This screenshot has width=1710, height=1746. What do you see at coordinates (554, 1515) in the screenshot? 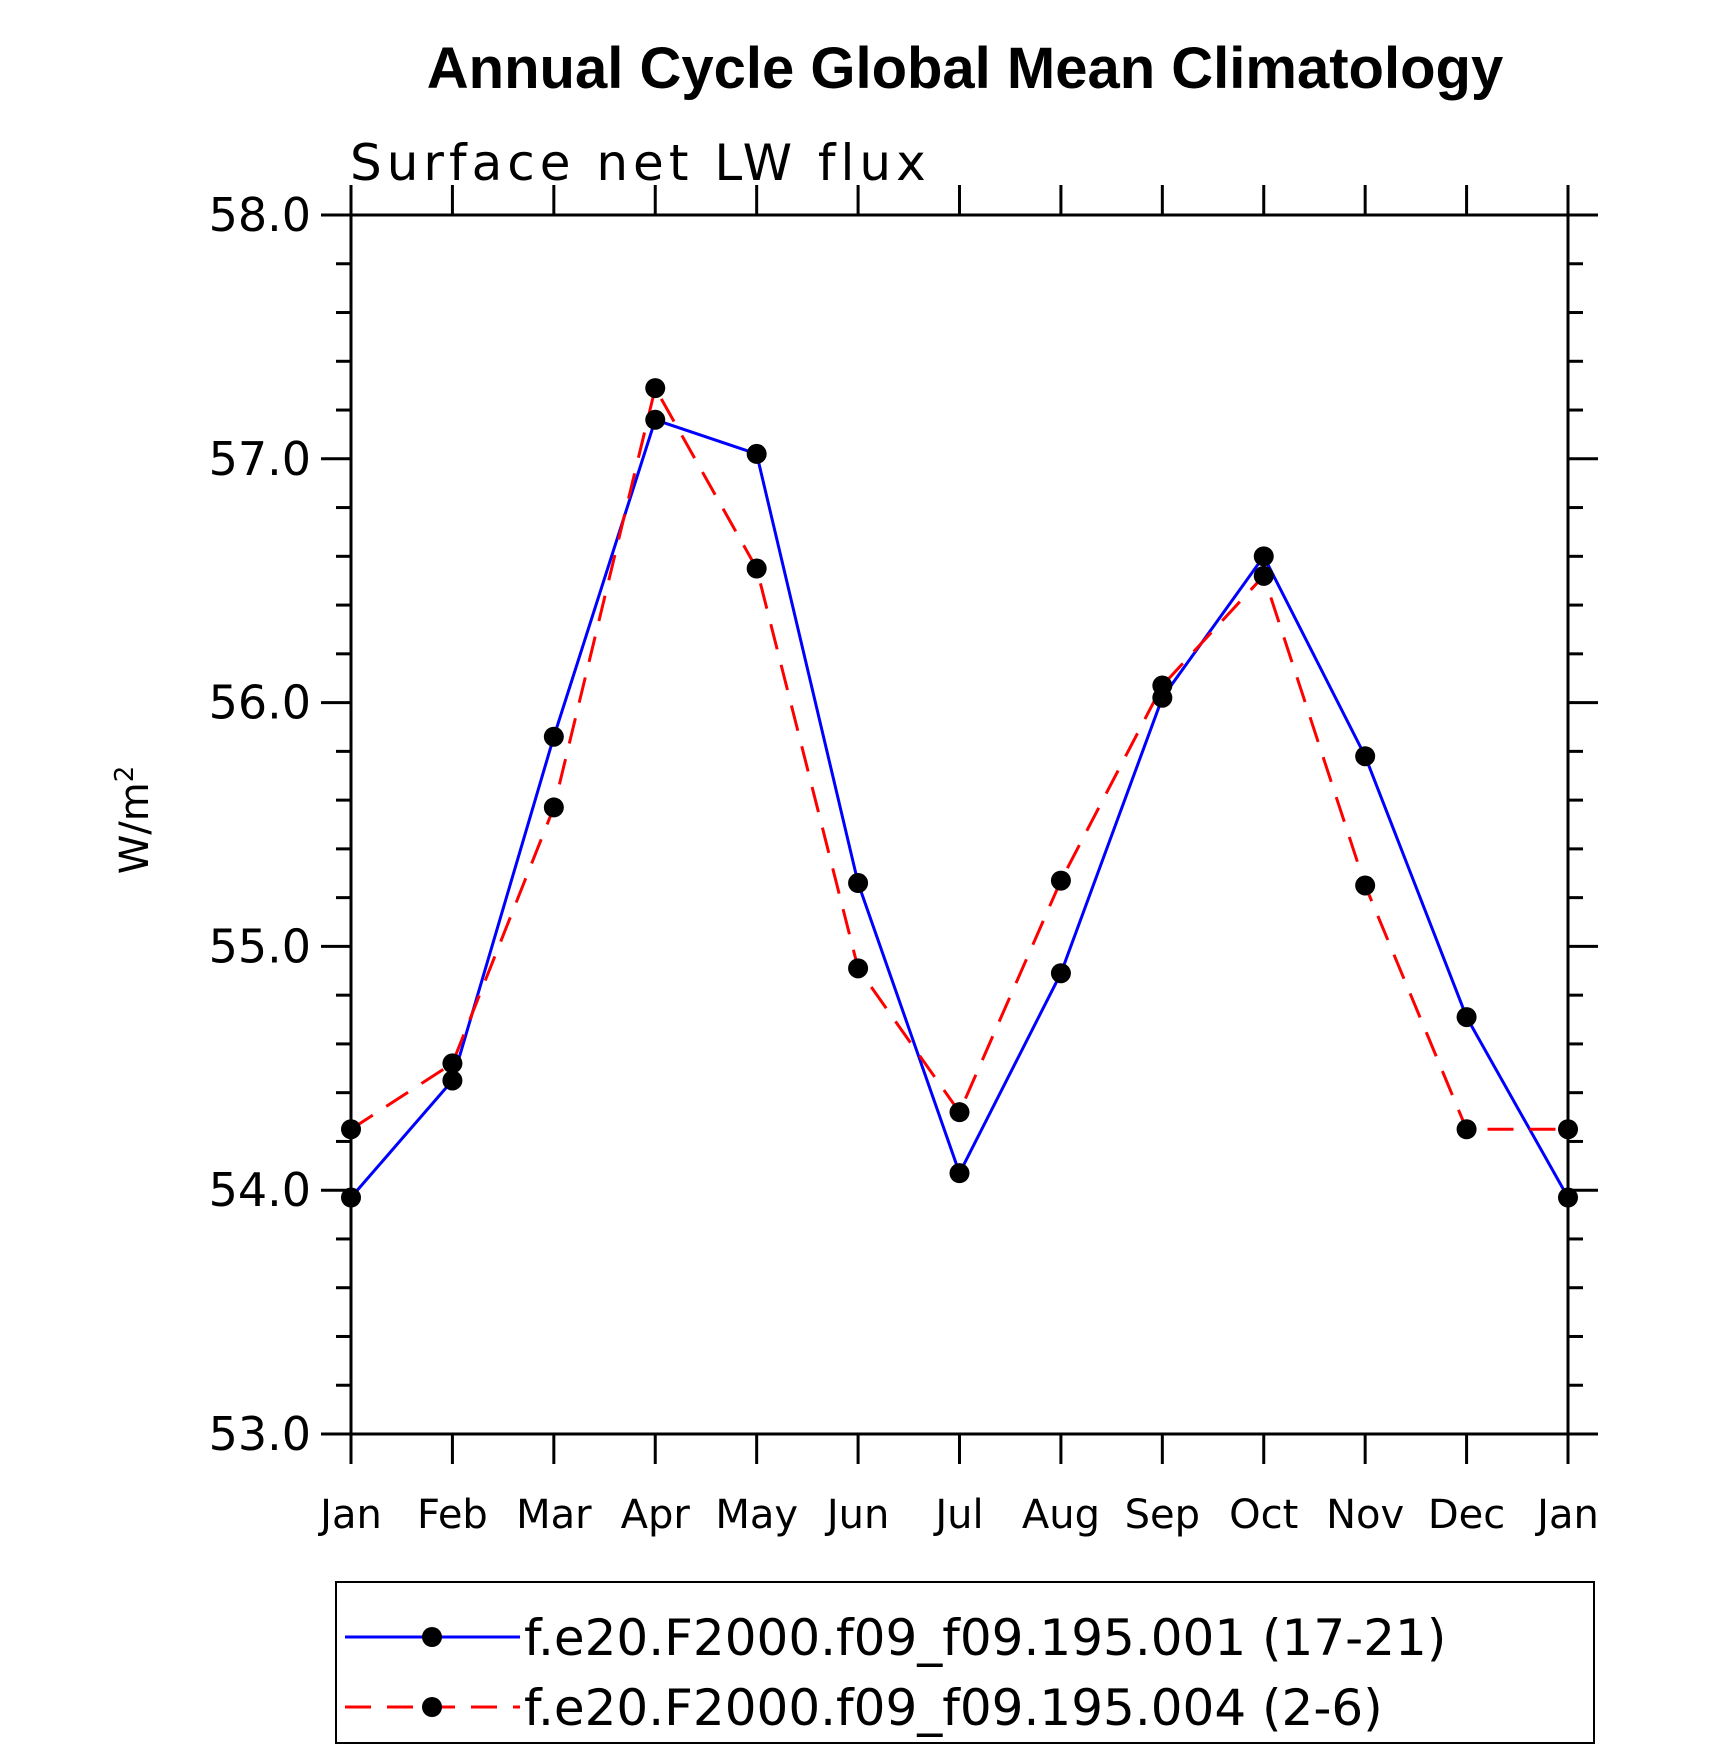
I see `x-tick-label: Mar` at bounding box center [554, 1515].